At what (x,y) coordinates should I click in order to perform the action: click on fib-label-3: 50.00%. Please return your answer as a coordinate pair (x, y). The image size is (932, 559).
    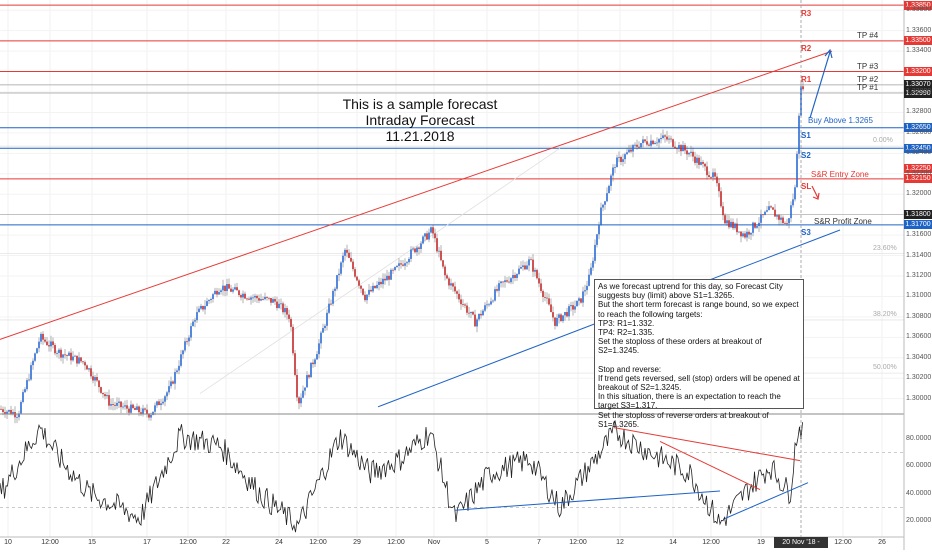
    Looking at the image, I should click on (885, 368).